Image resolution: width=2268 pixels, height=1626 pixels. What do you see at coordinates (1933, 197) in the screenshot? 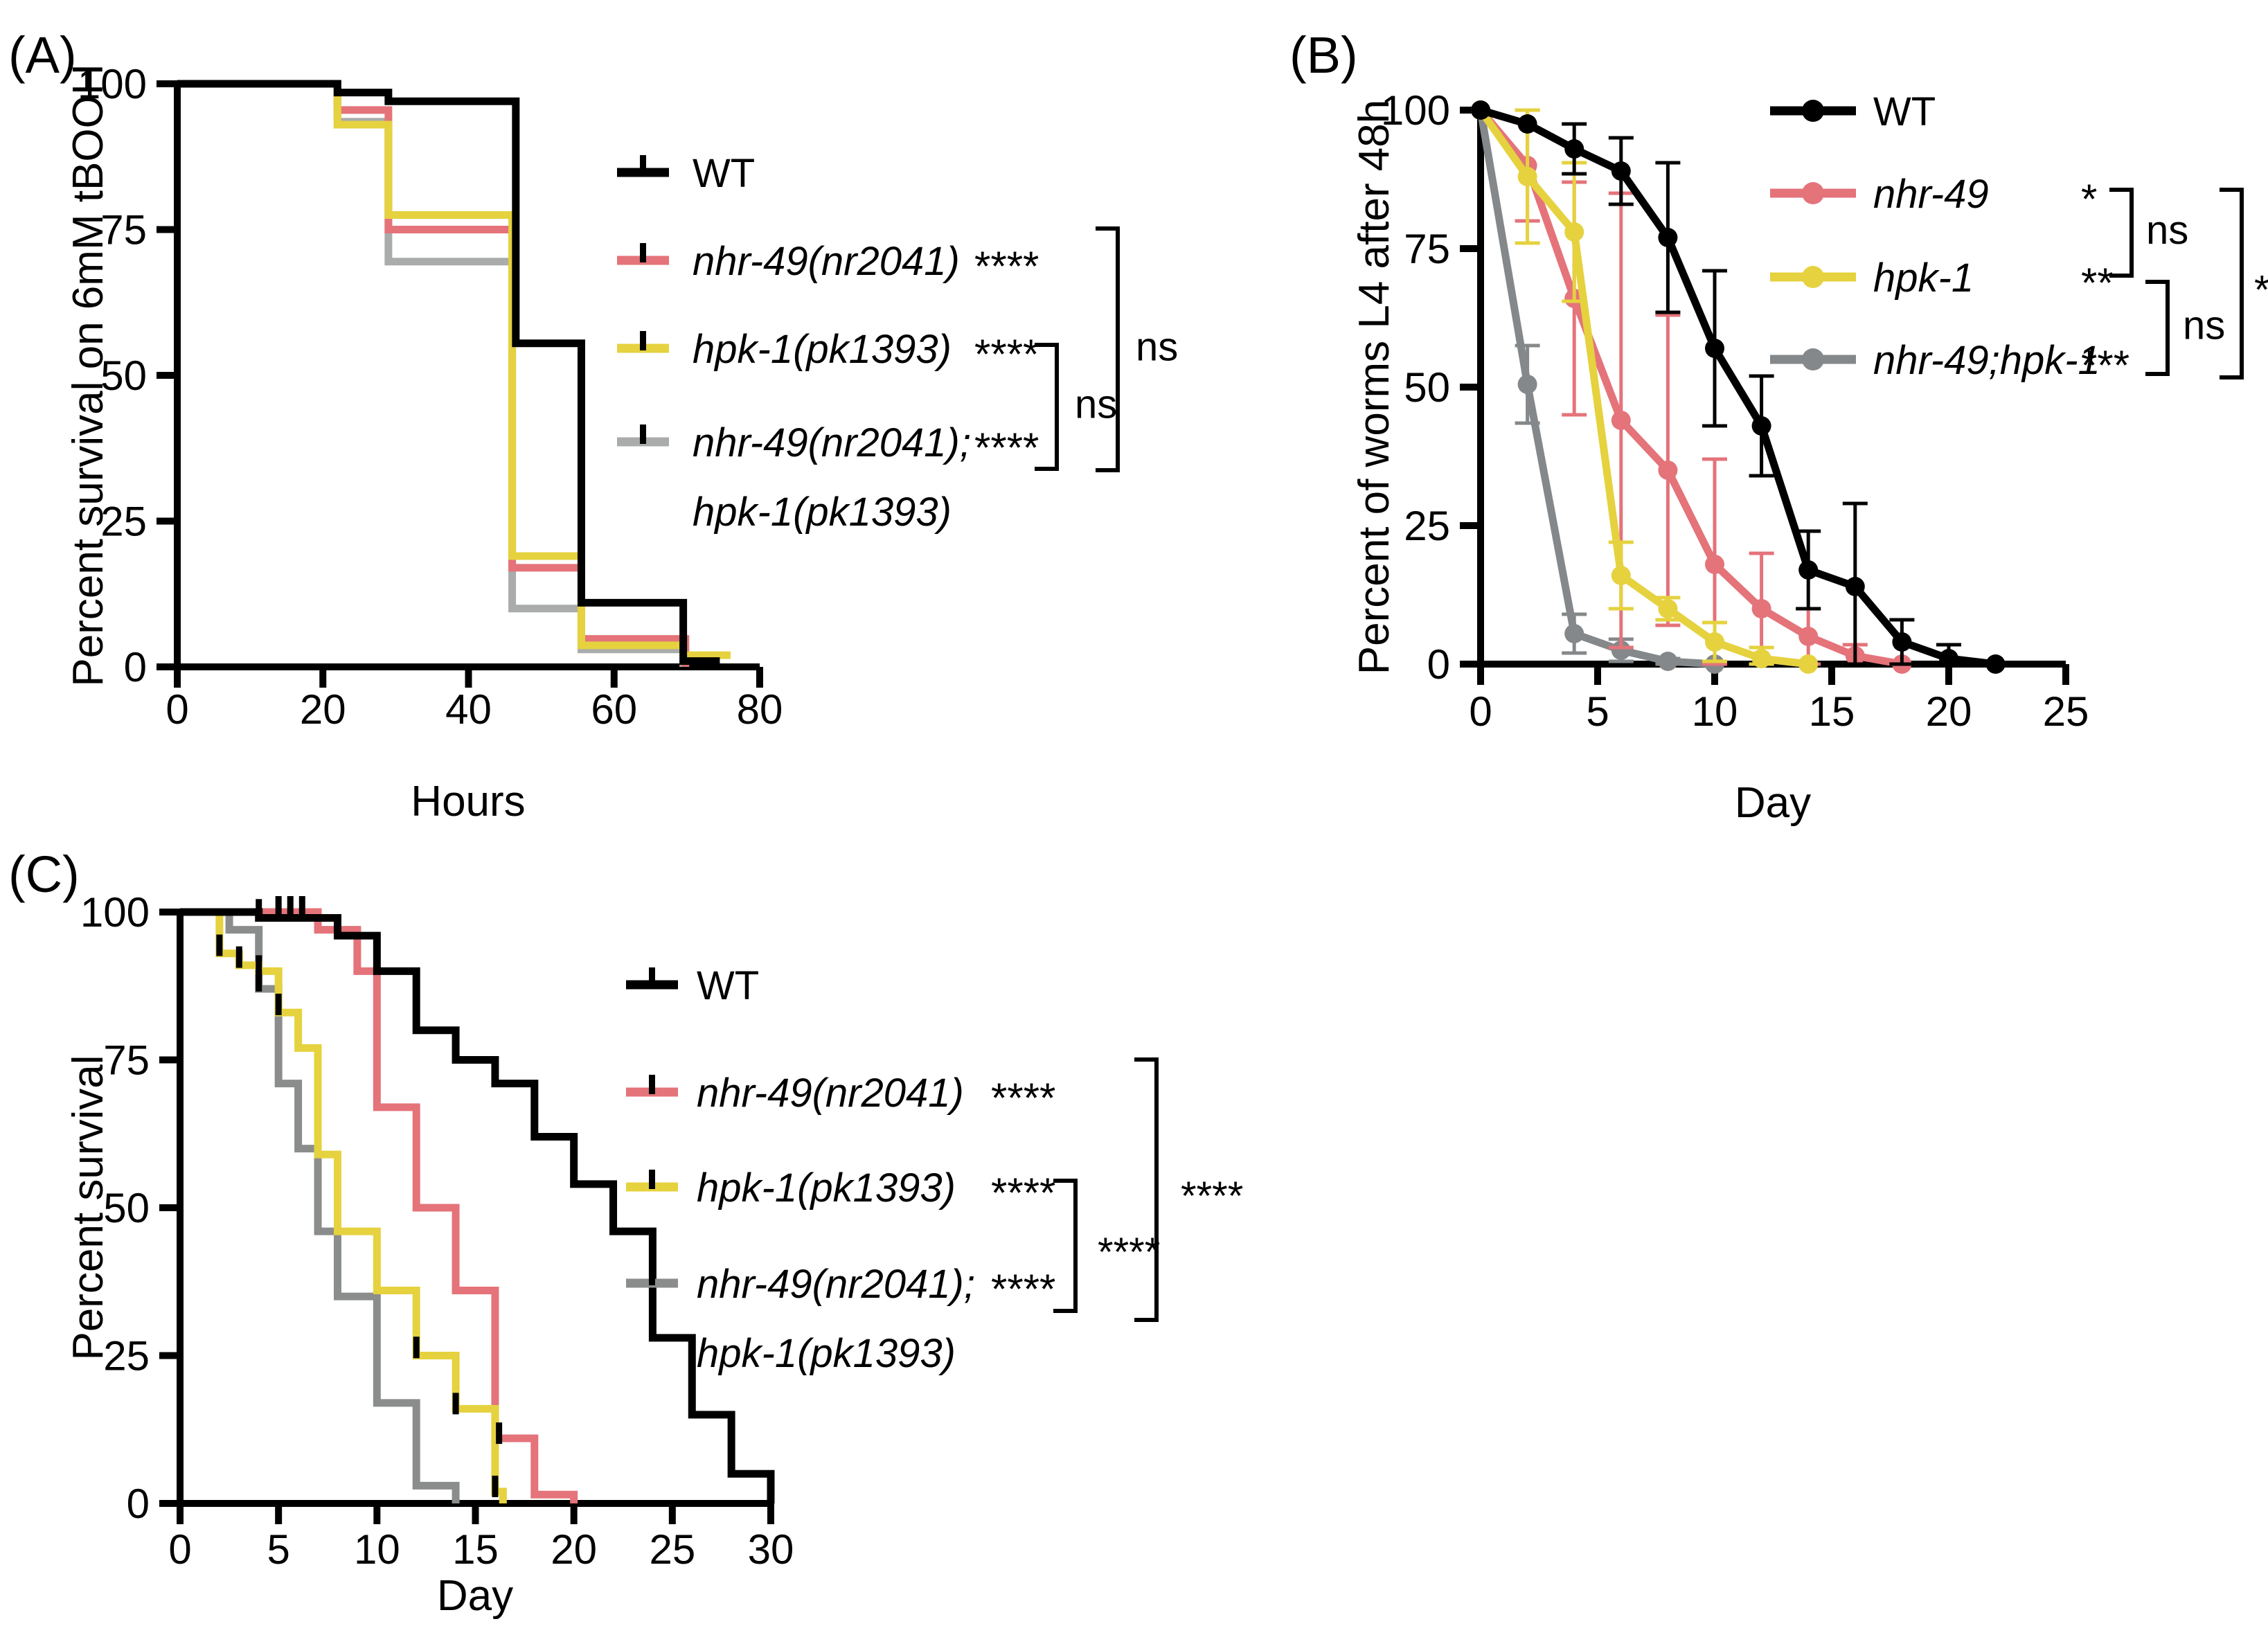
I see `legend-item-nhr-49: nhr-49 *` at bounding box center [1933, 197].